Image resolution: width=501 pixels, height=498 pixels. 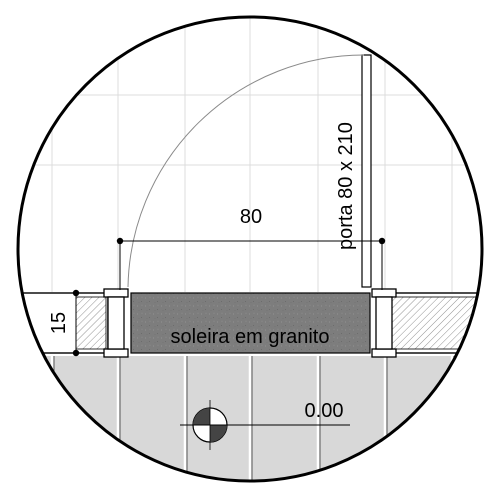 What do you see at coordinates (59, 323) in the screenshot?
I see `wall-thickness-label: 15` at bounding box center [59, 323].